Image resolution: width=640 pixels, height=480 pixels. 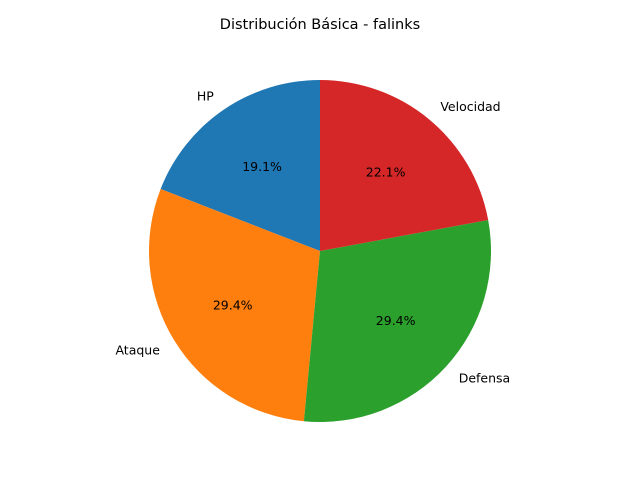 I want to click on pct-label-hp: 19.1%, so click(x=262, y=166).